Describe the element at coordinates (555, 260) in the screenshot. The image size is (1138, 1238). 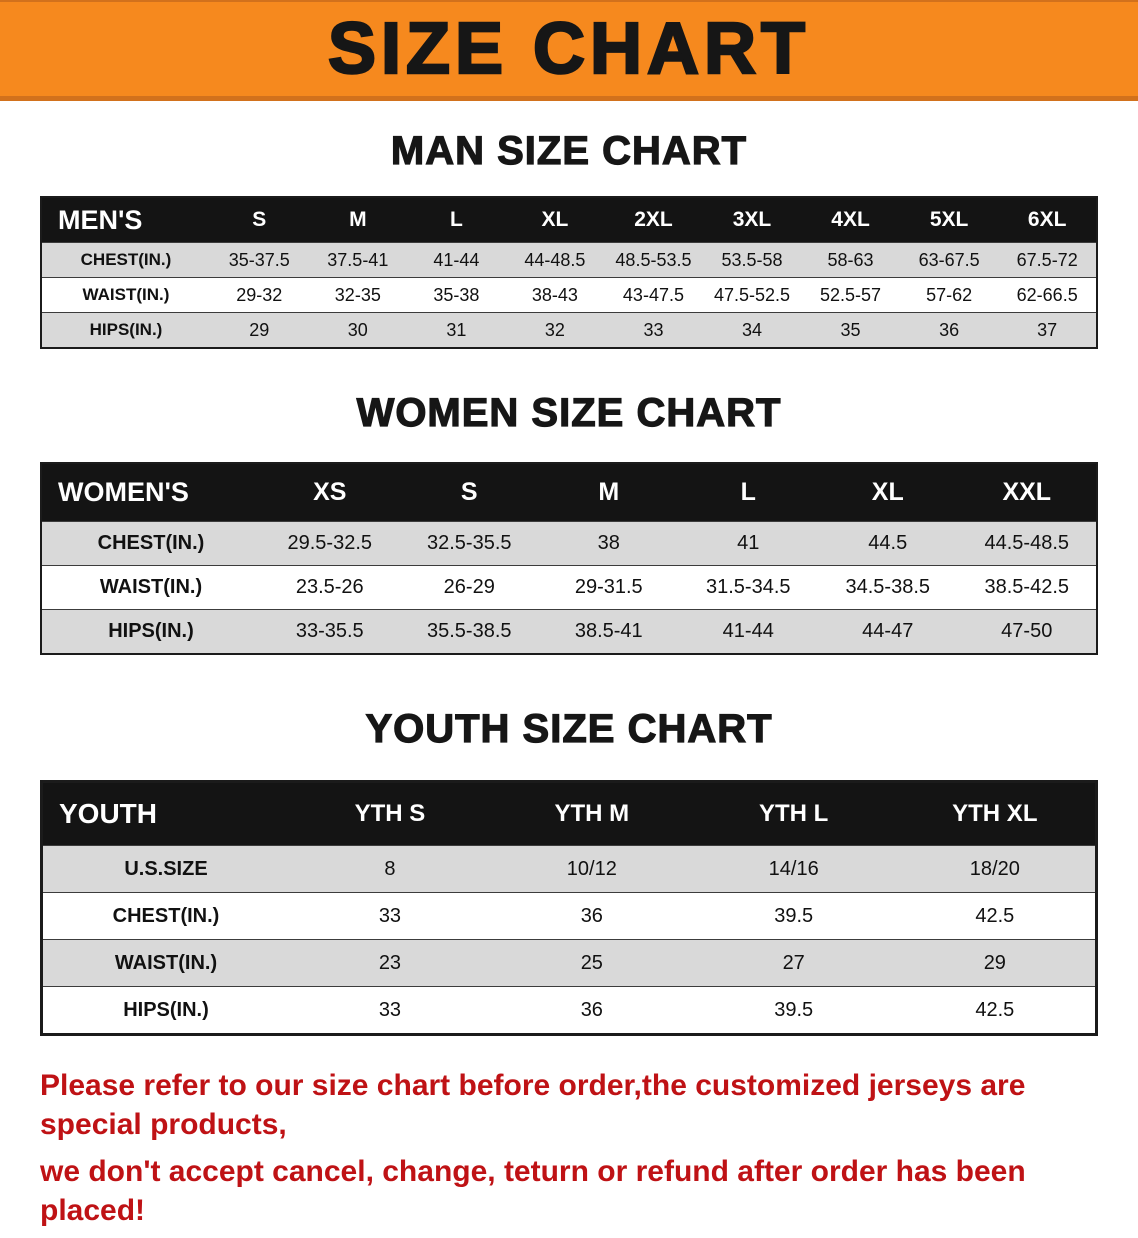
I see `value-cell: 44-48.5` at that location.